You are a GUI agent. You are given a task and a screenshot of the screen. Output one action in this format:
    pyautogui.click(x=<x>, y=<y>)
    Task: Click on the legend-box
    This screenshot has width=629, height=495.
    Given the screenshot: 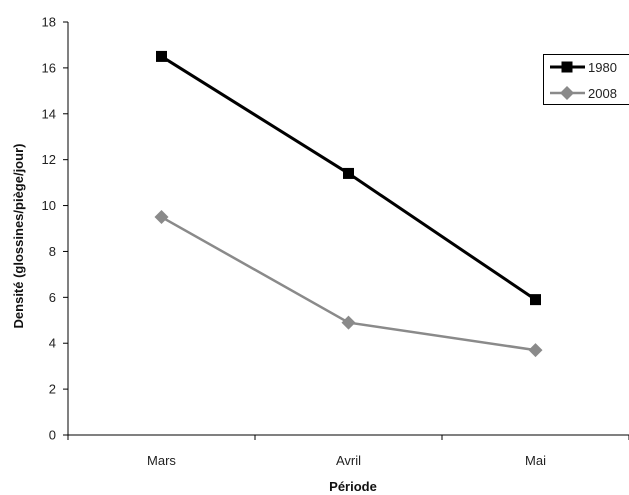 What is the action you would take?
    pyautogui.click(x=586, y=79)
    